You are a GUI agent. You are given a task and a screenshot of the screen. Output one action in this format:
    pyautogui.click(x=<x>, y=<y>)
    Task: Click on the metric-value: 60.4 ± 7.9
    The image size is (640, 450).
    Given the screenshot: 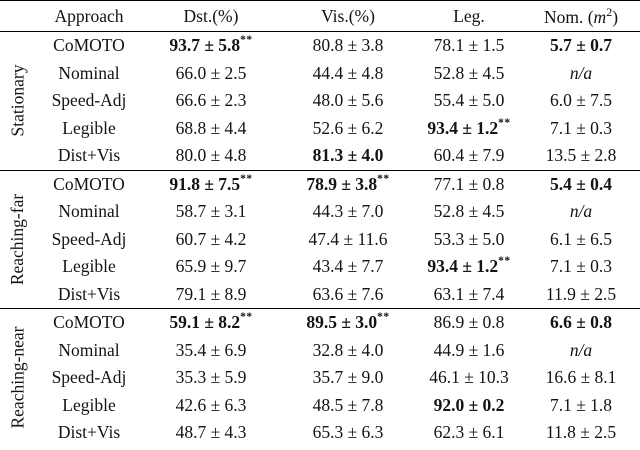 What is the action you would take?
    pyautogui.click(x=469, y=155)
    